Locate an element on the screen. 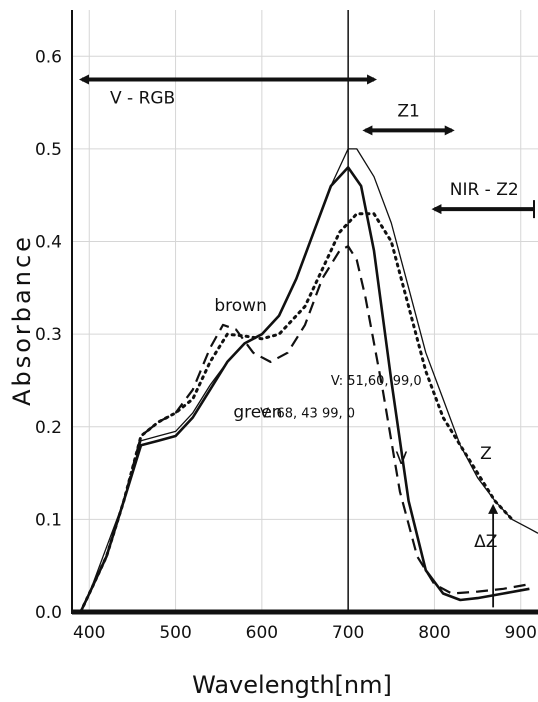 This screenshot has width=538, height=702. y-axis-title: Absorbance is located at coordinates (22, 320).